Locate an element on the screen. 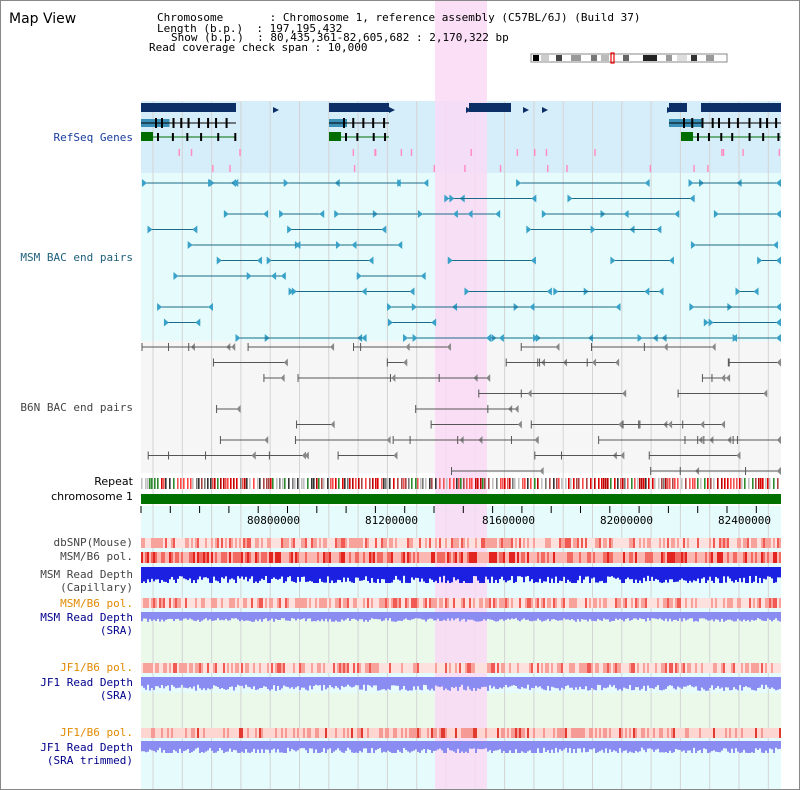 This screenshot has height=790, width=800. track-label-repeat: Repeat is located at coordinates (113, 481).